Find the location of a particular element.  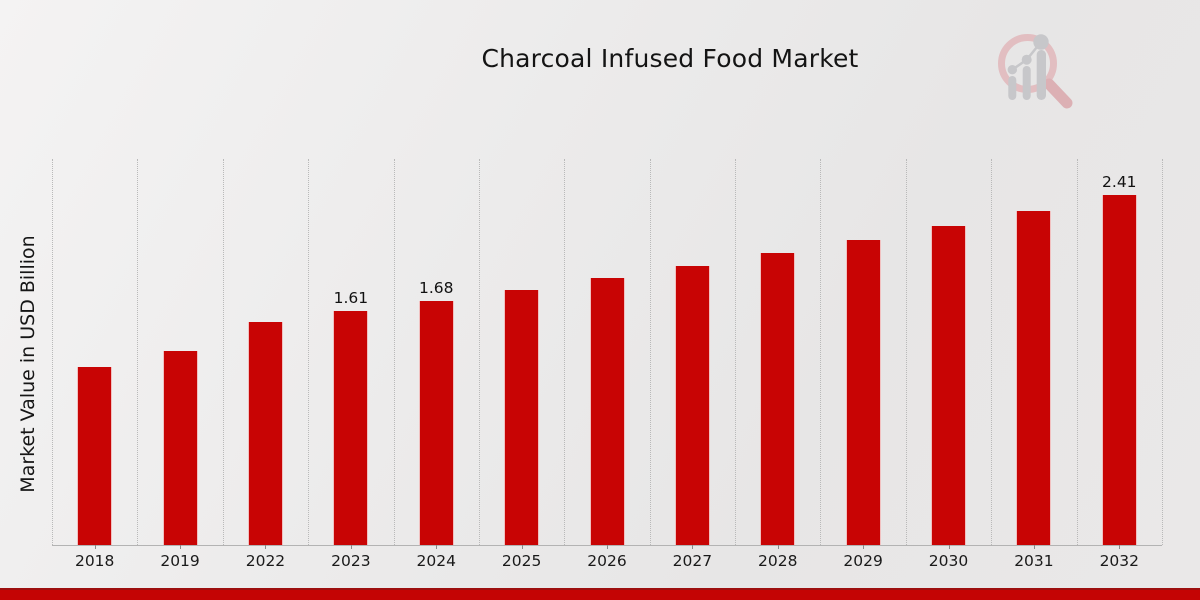

bar-2028 is located at coordinates (778, 399).